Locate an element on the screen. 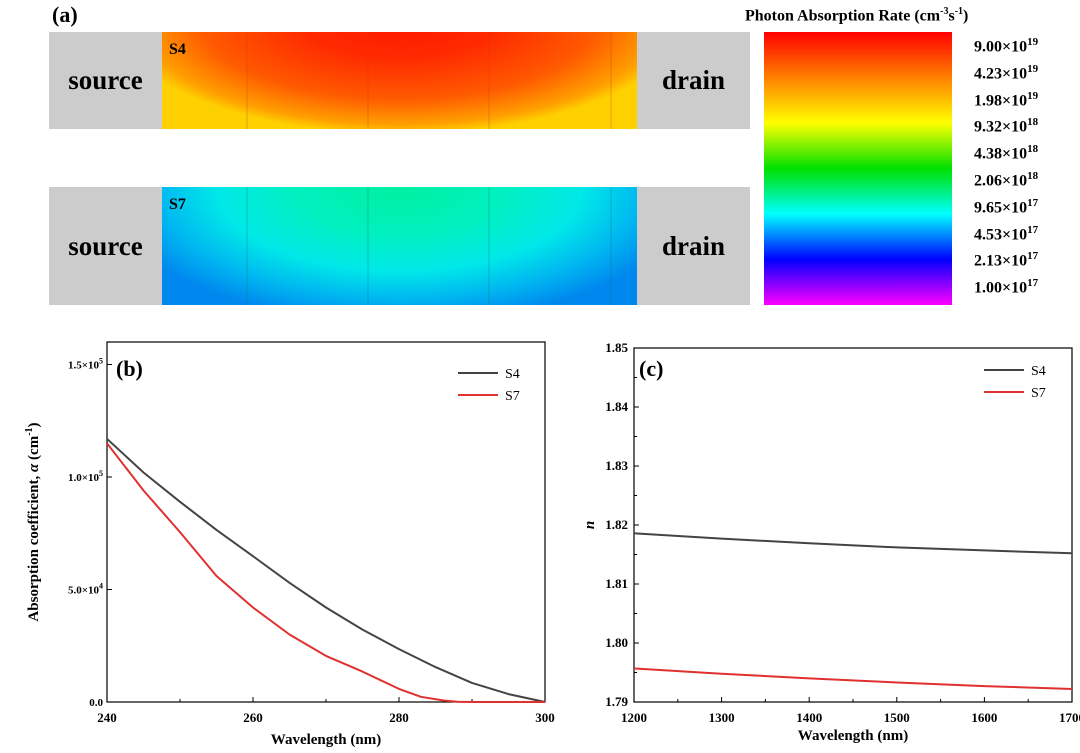  colorbar-label: 9.00×10¹⁹ is located at coordinates (1006, 46).